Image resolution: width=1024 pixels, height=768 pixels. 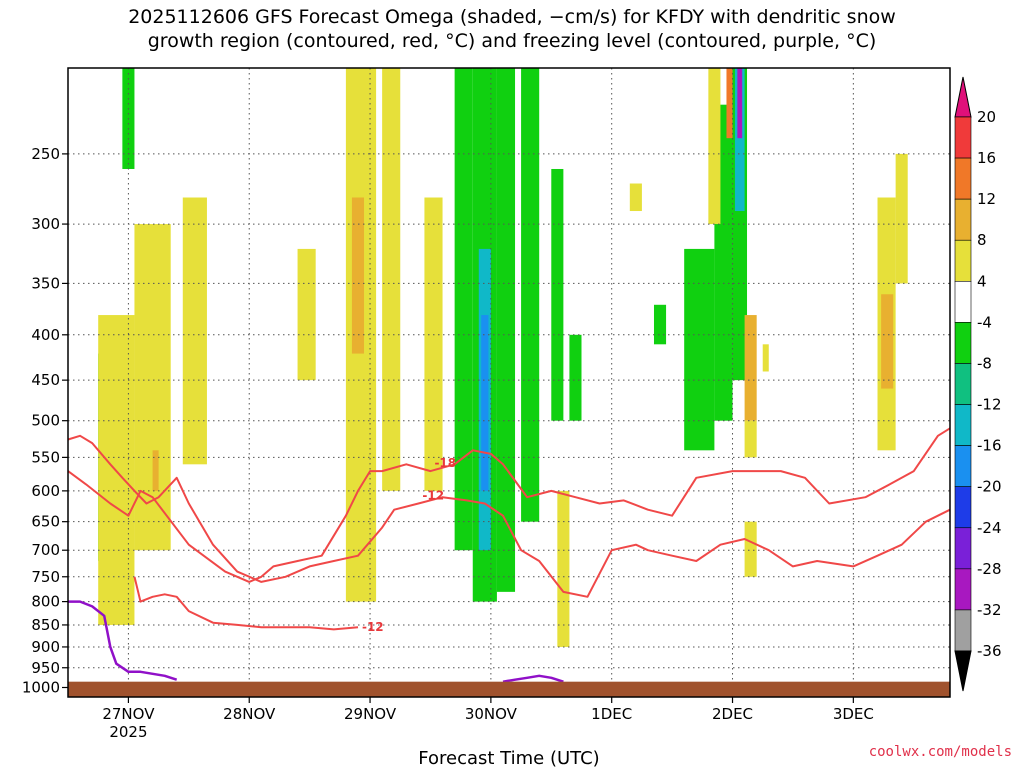 I want to click on x-tick-sublabel-0: 2025, so click(x=128, y=732).